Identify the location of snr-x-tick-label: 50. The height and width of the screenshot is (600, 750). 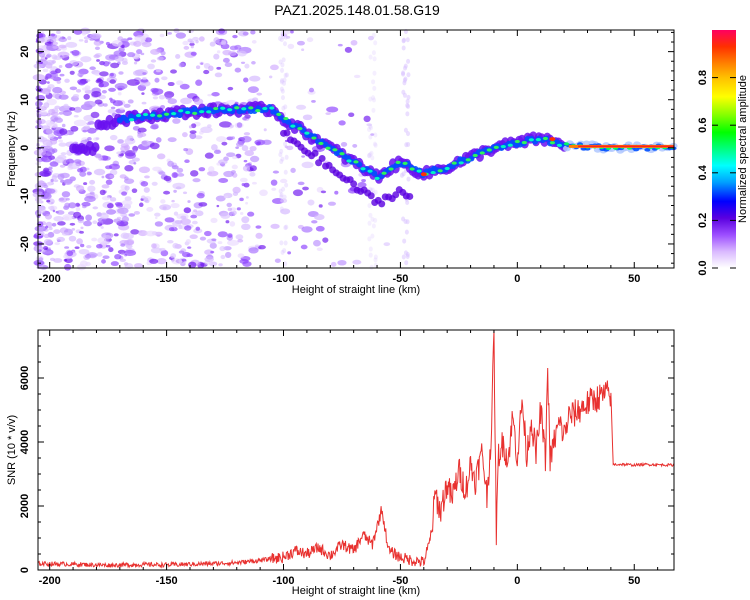
(634, 581).